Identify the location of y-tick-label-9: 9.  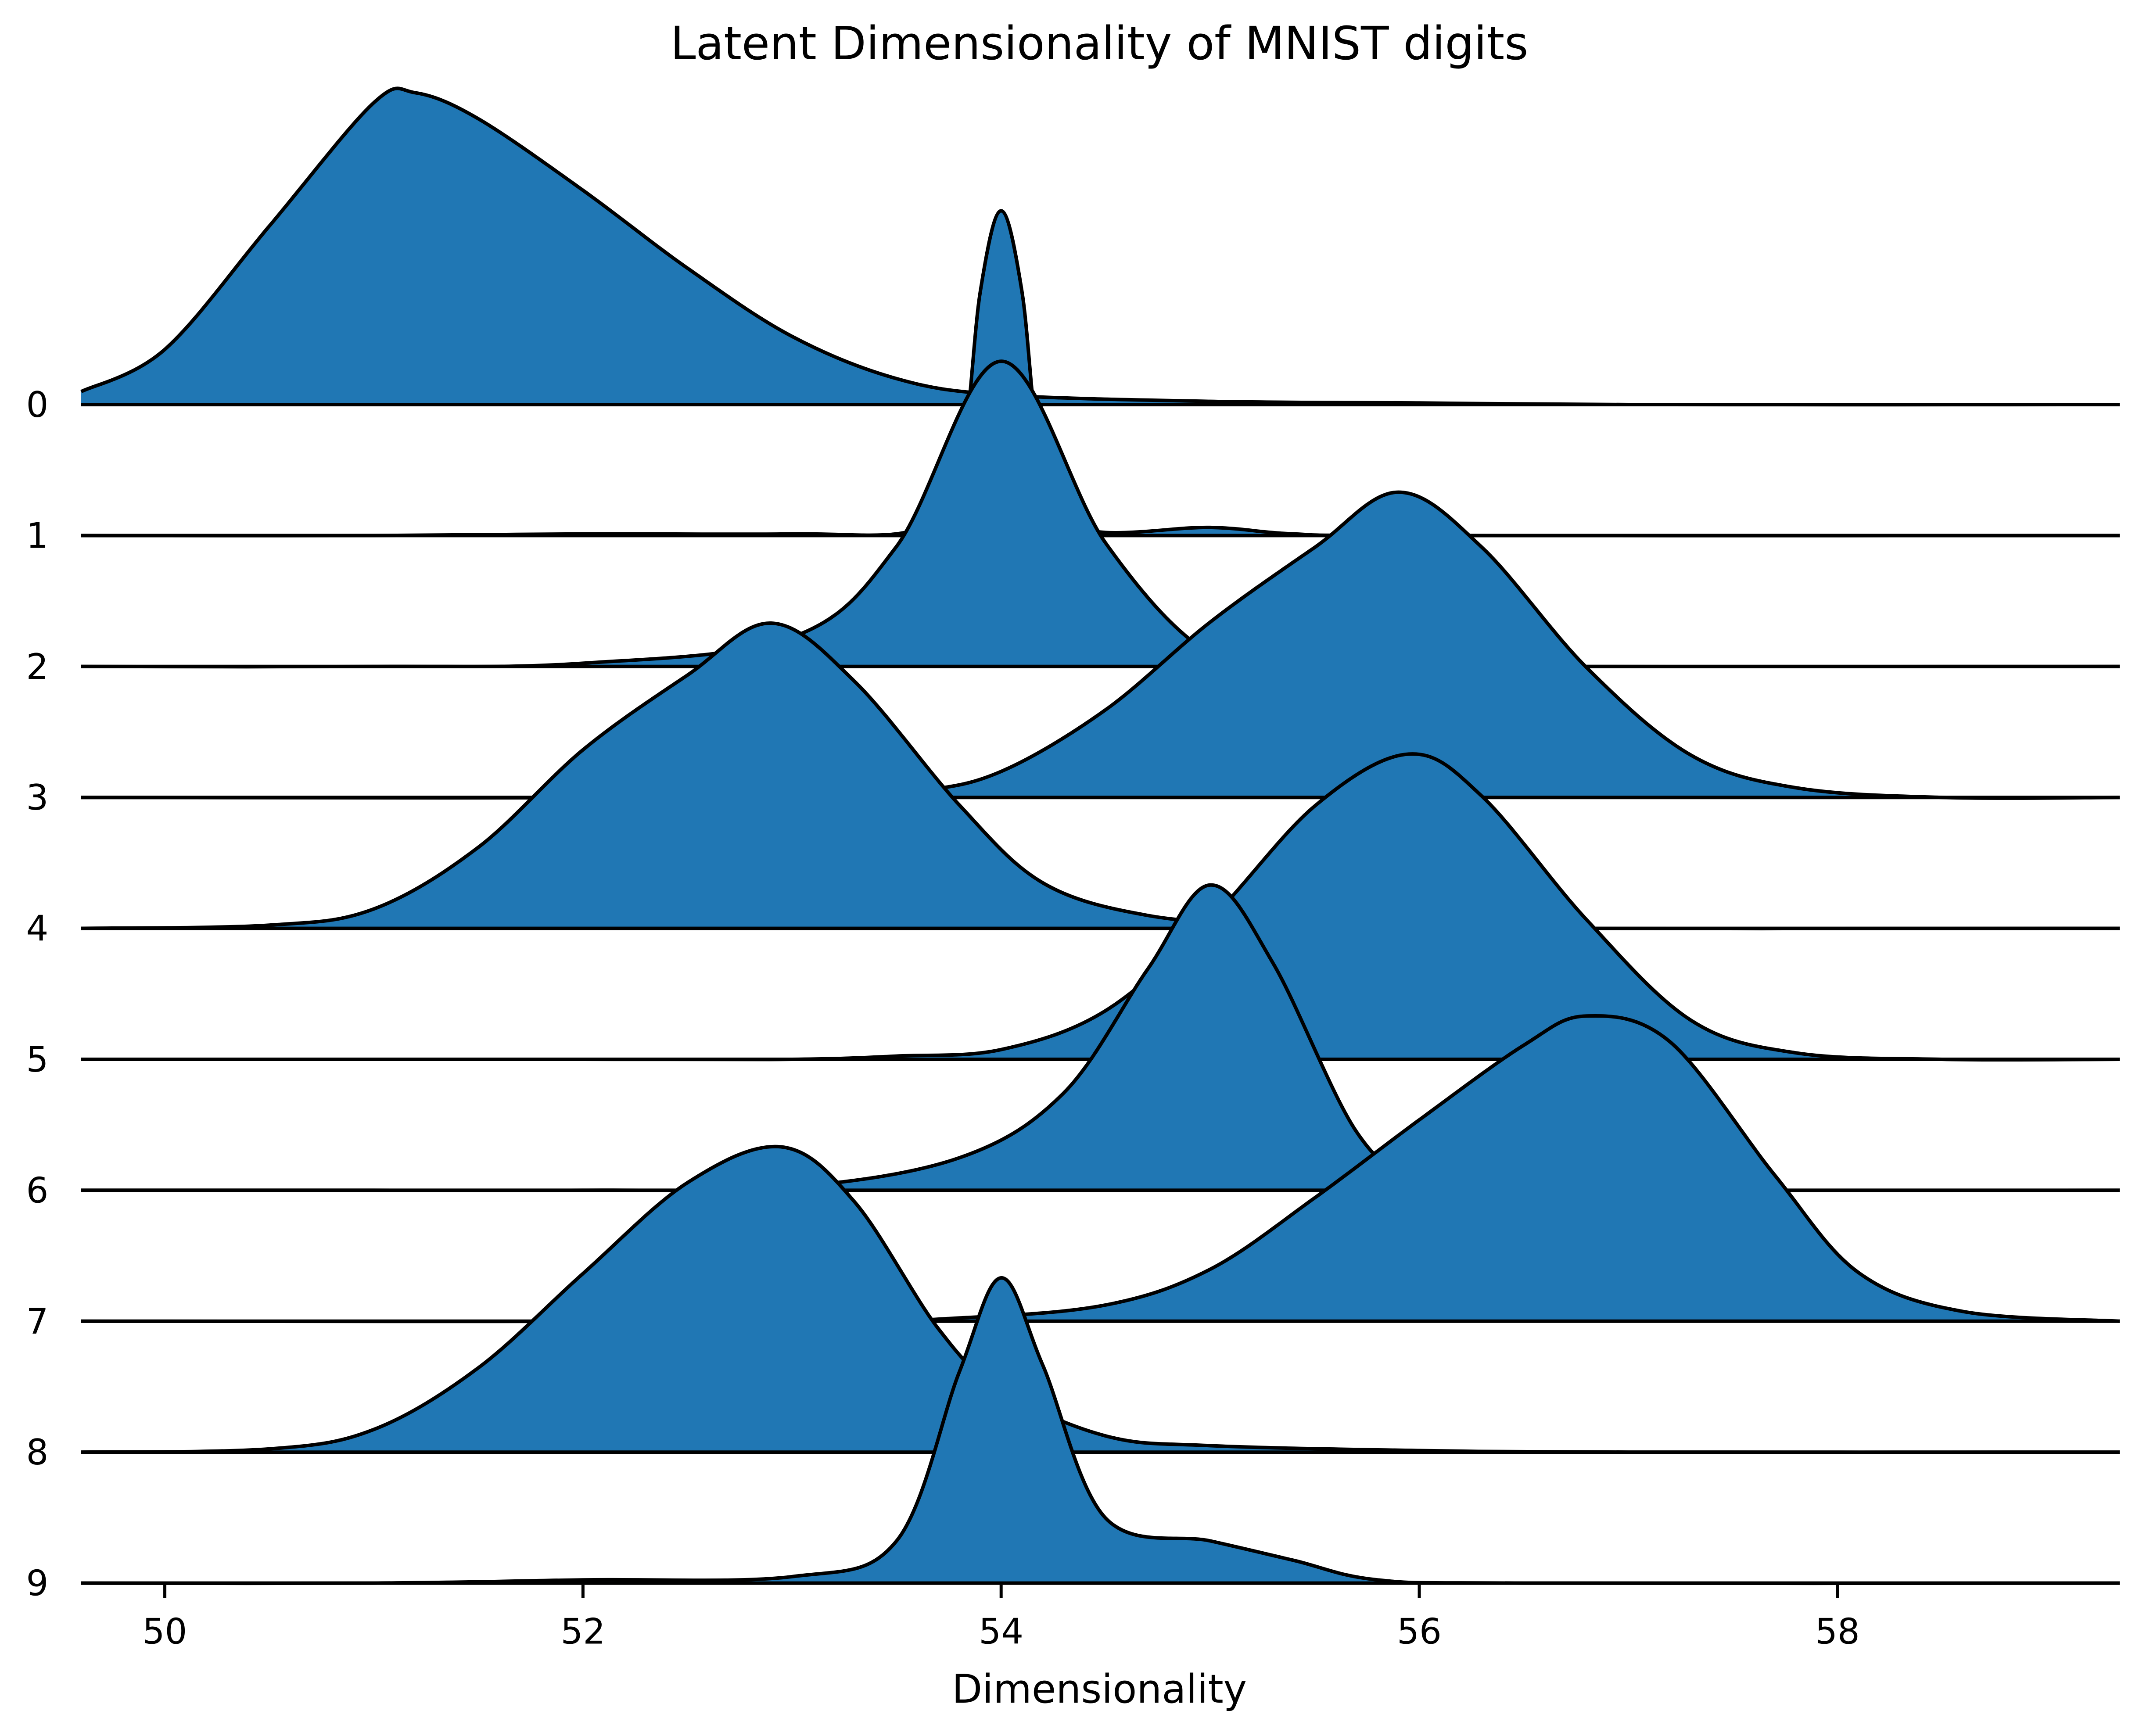
(38, 1583).